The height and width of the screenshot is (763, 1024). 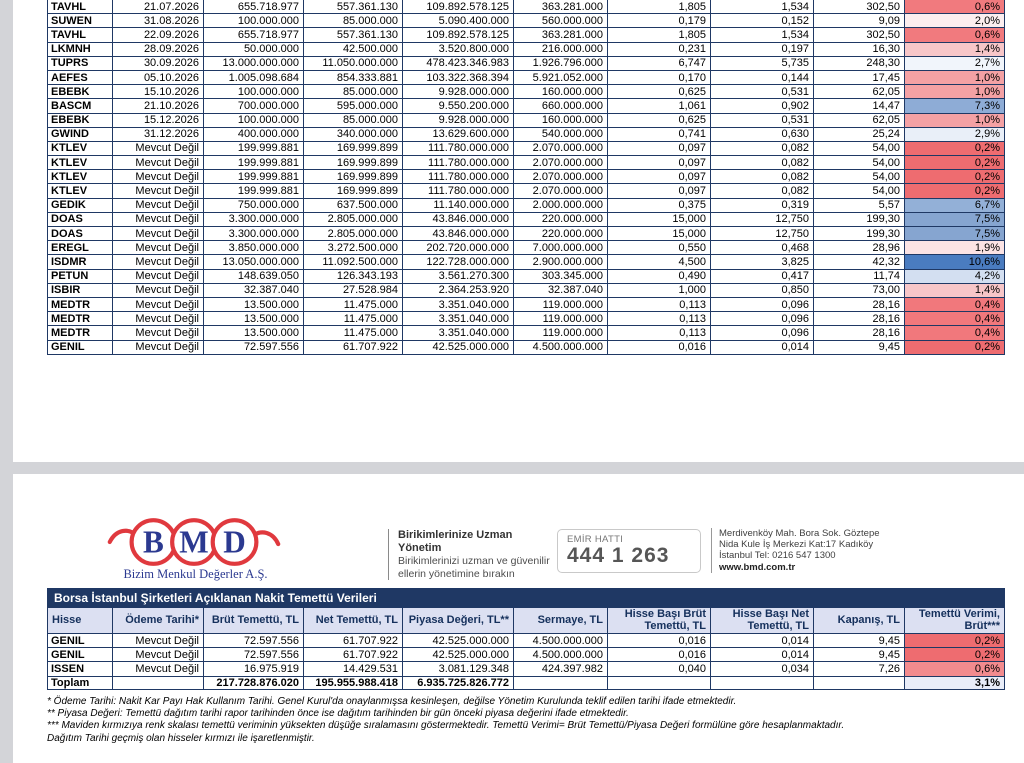 I want to click on top-table-cell-odeme: 28.09.2026, so click(x=158, y=49).